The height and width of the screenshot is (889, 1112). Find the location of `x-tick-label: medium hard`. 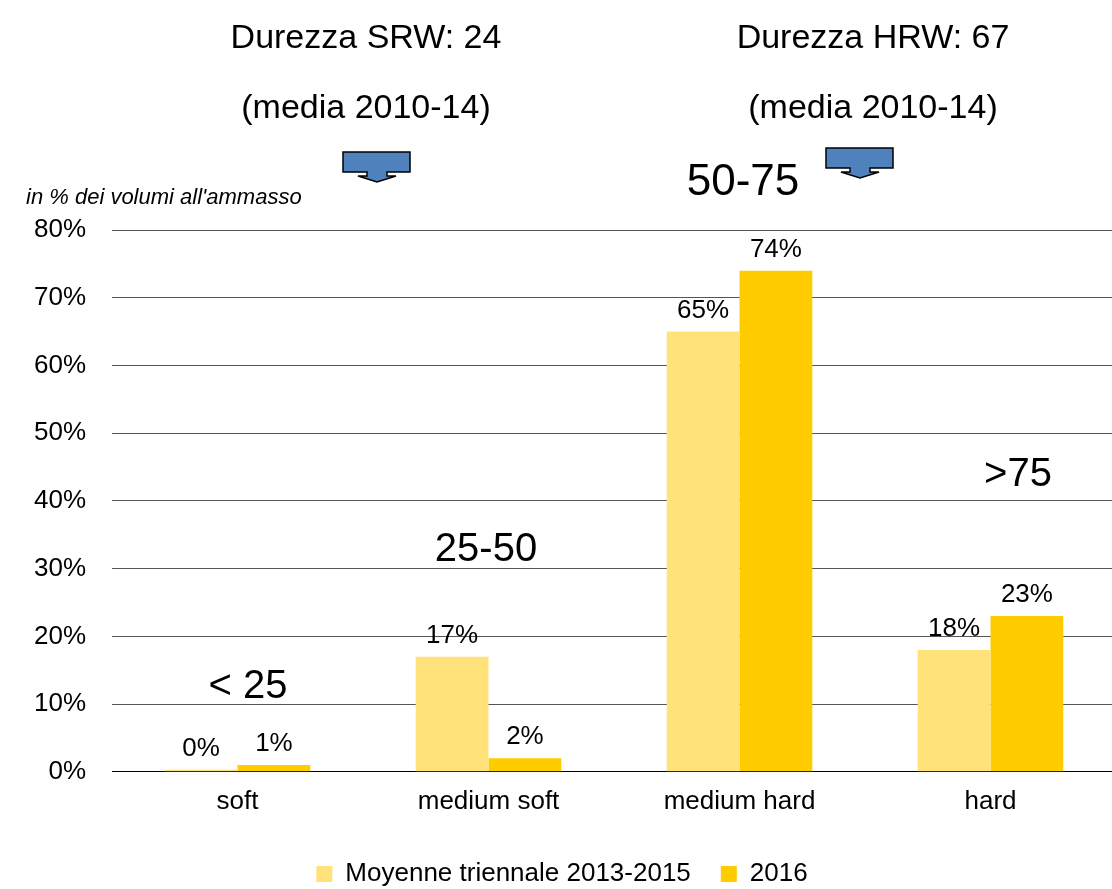

x-tick-label: medium hard is located at coordinates (739, 799).